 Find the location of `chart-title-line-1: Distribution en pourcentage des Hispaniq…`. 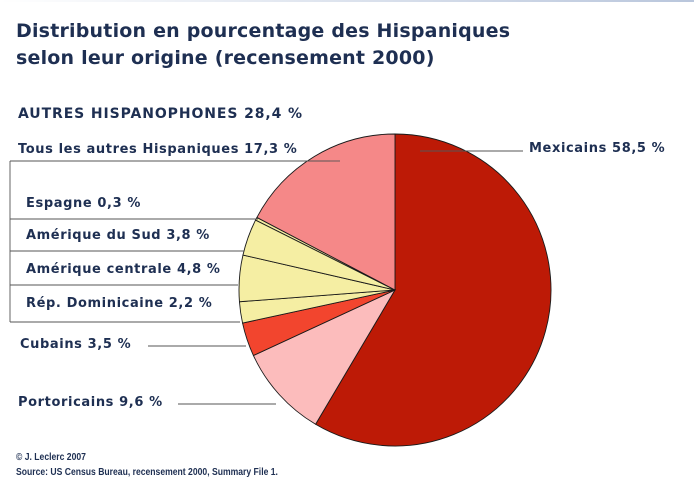

chart-title-line-1: Distribution en pourcentage des Hispaniq… is located at coordinates (263, 31).